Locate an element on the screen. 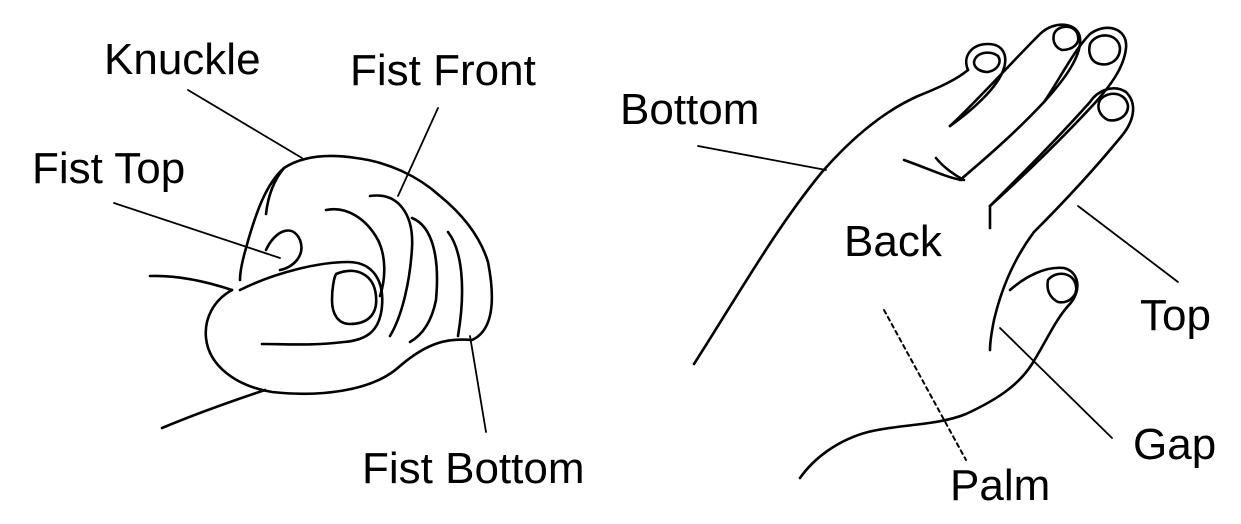  leader-top is located at coordinates (1128, 244).